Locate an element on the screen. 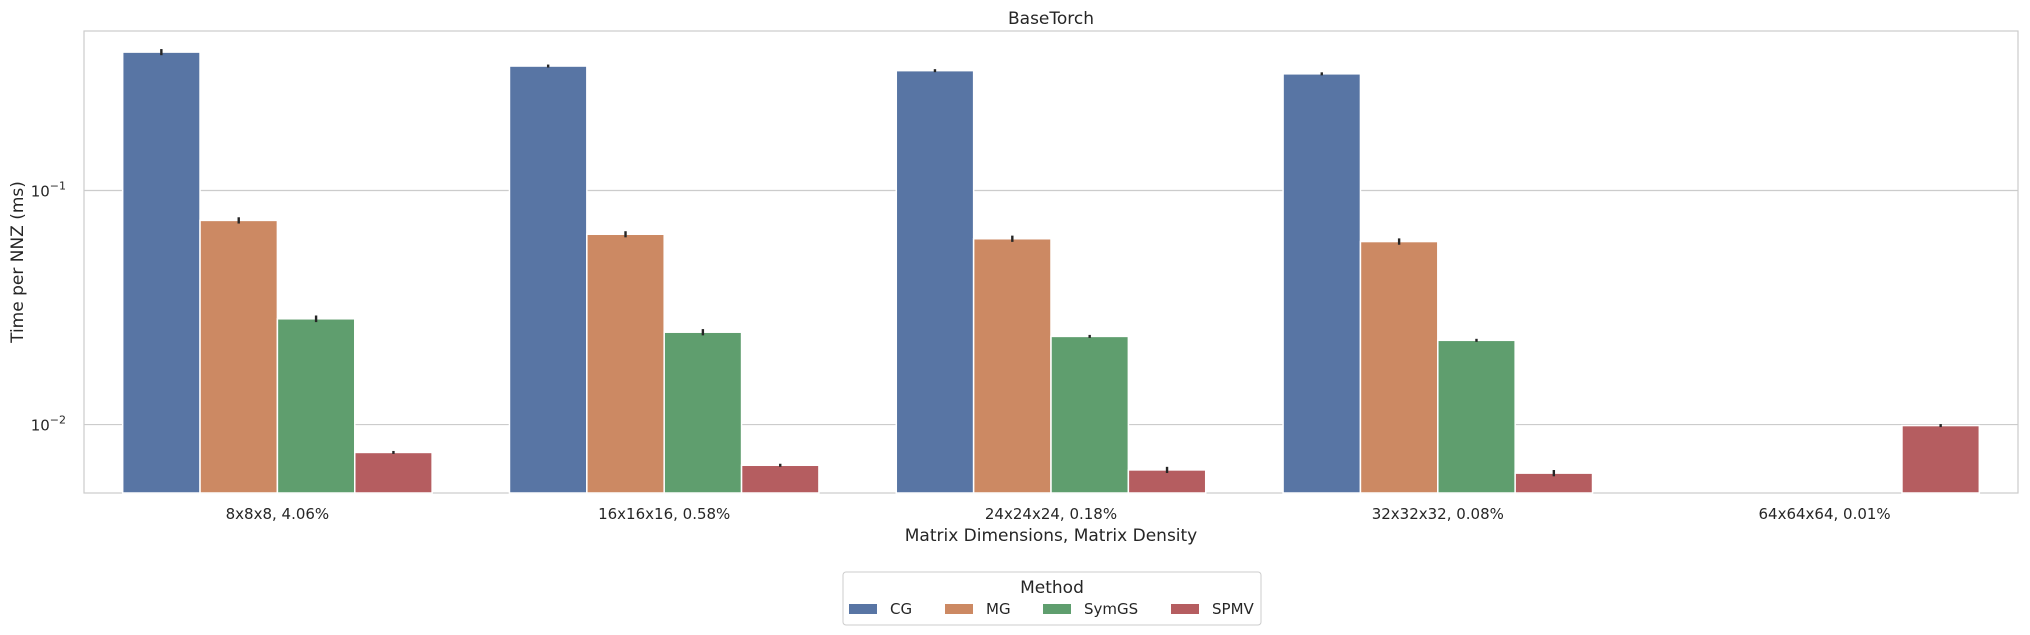  legend-label-cg: CG is located at coordinates (901, 609).